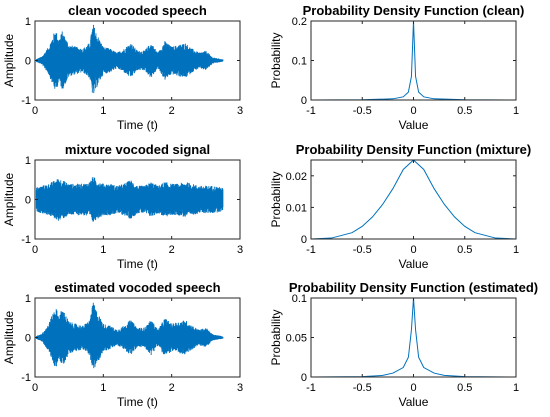  Describe the element at coordinates (296, 339) in the screenshot. I see `y-tick-label: 0.05` at that location.